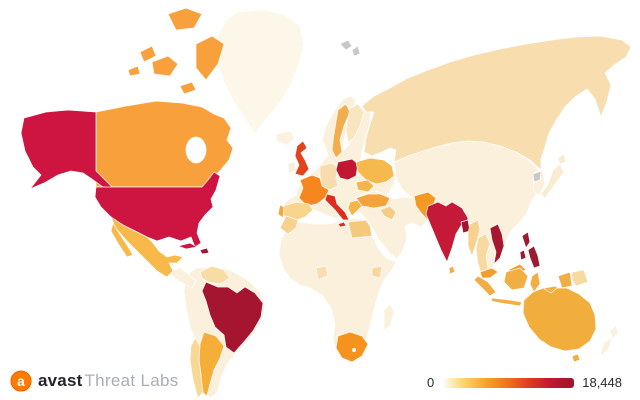  What do you see at coordinates (148, 54) in the screenshot?
I see `canada-island-banks` at bounding box center [148, 54].